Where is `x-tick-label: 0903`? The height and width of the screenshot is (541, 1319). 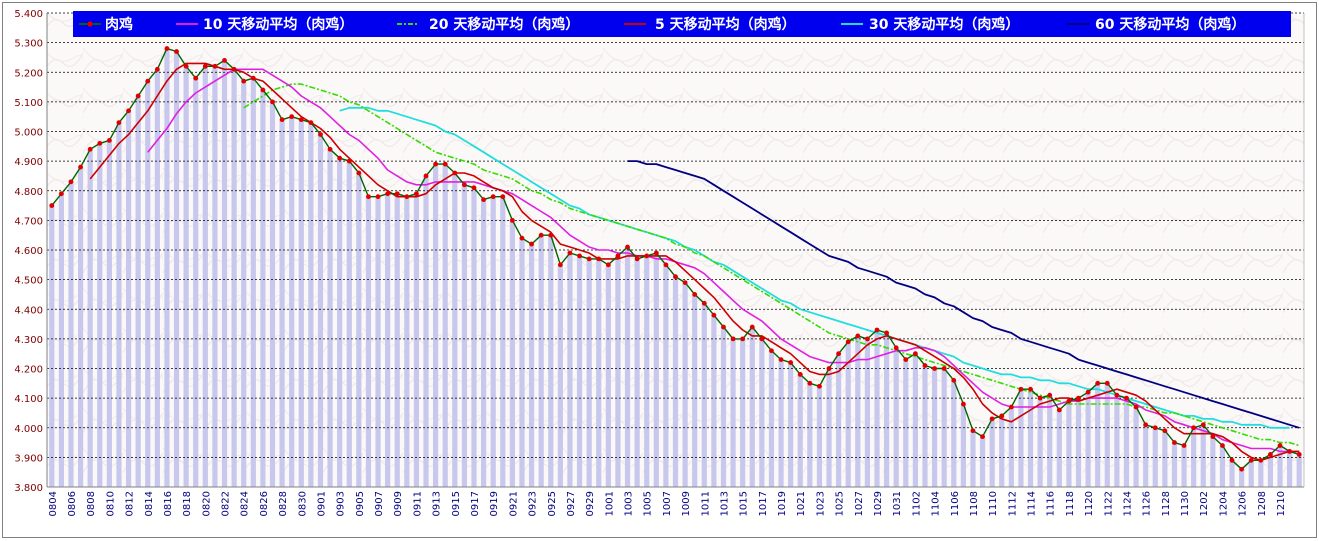 x-tick-label: 0903 is located at coordinates (341, 503).